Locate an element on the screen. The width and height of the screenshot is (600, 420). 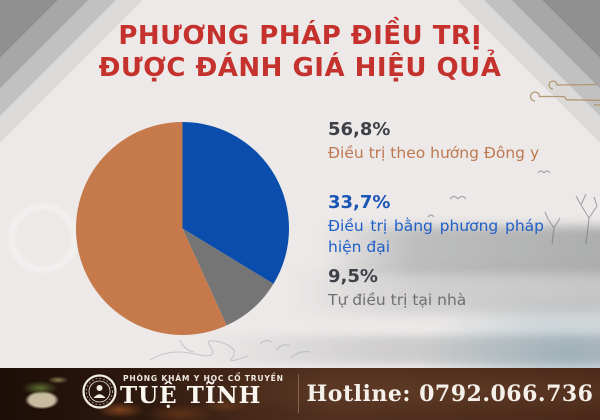
legend-item: 9,5% Tự điều trị tại nhà is located at coordinates (450, 288).